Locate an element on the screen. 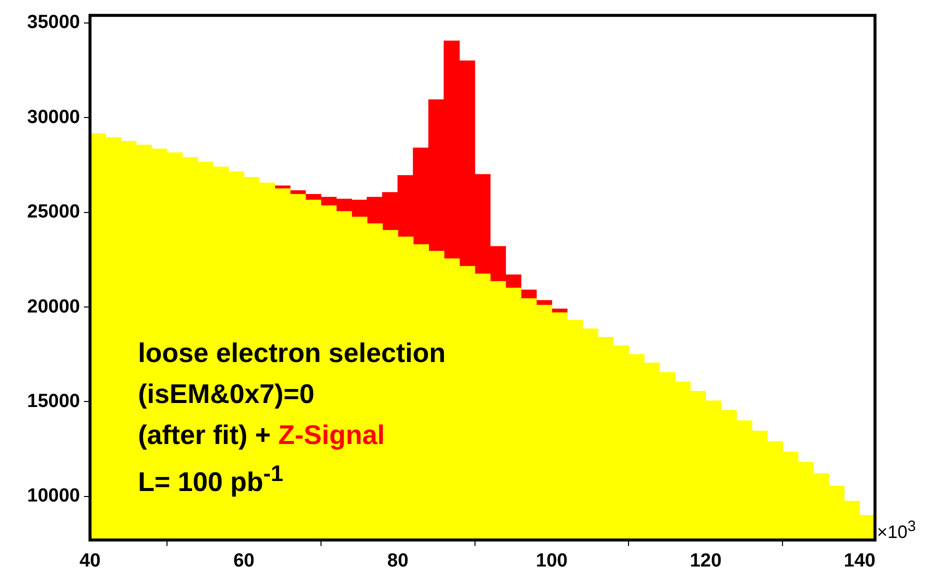  x-tick-label: 60 is located at coordinates (243, 561).